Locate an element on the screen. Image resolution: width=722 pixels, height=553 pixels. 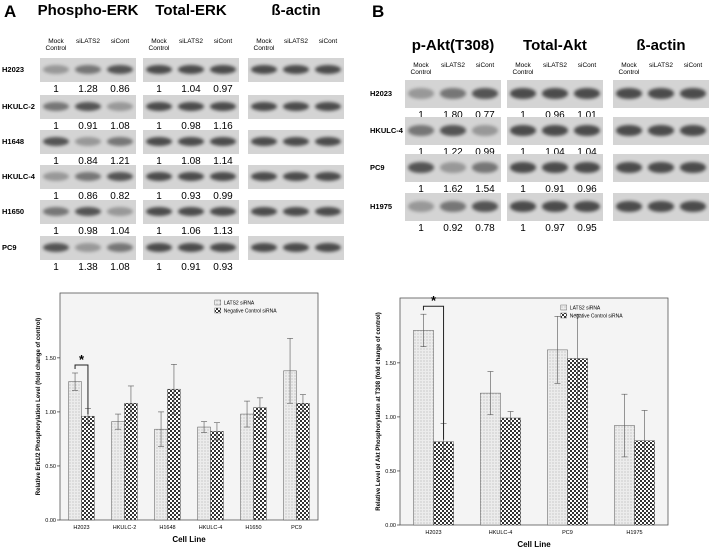
y-tick-label: 0.50 is located at coordinates (50, 467).